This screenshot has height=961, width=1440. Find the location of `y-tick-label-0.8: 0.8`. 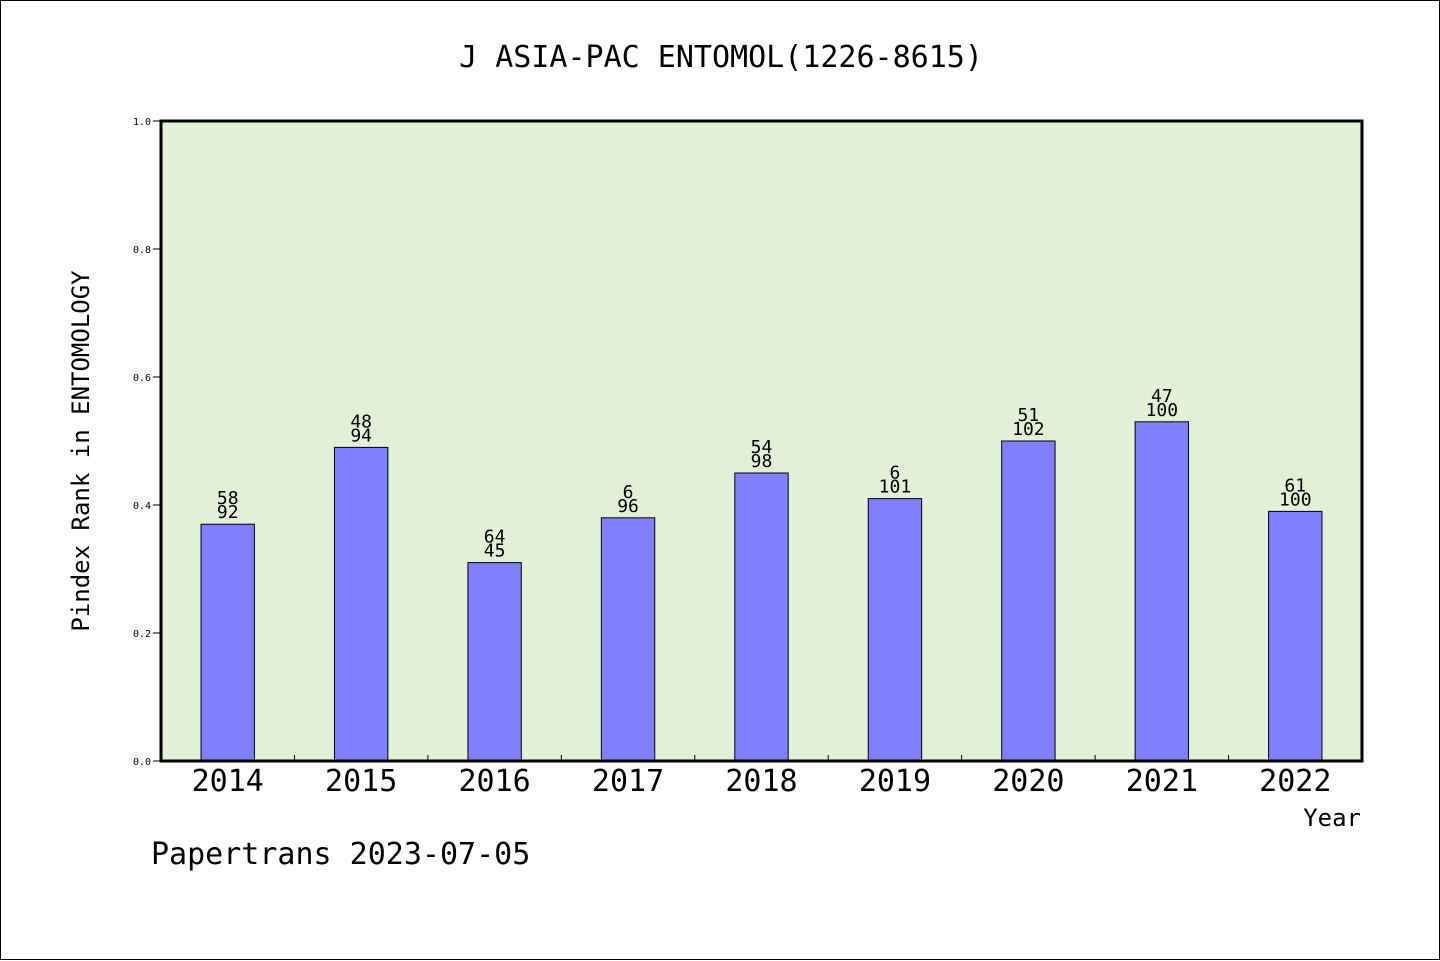

y-tick-label-0.8: 0.8 is located at coordinates (142, 250).